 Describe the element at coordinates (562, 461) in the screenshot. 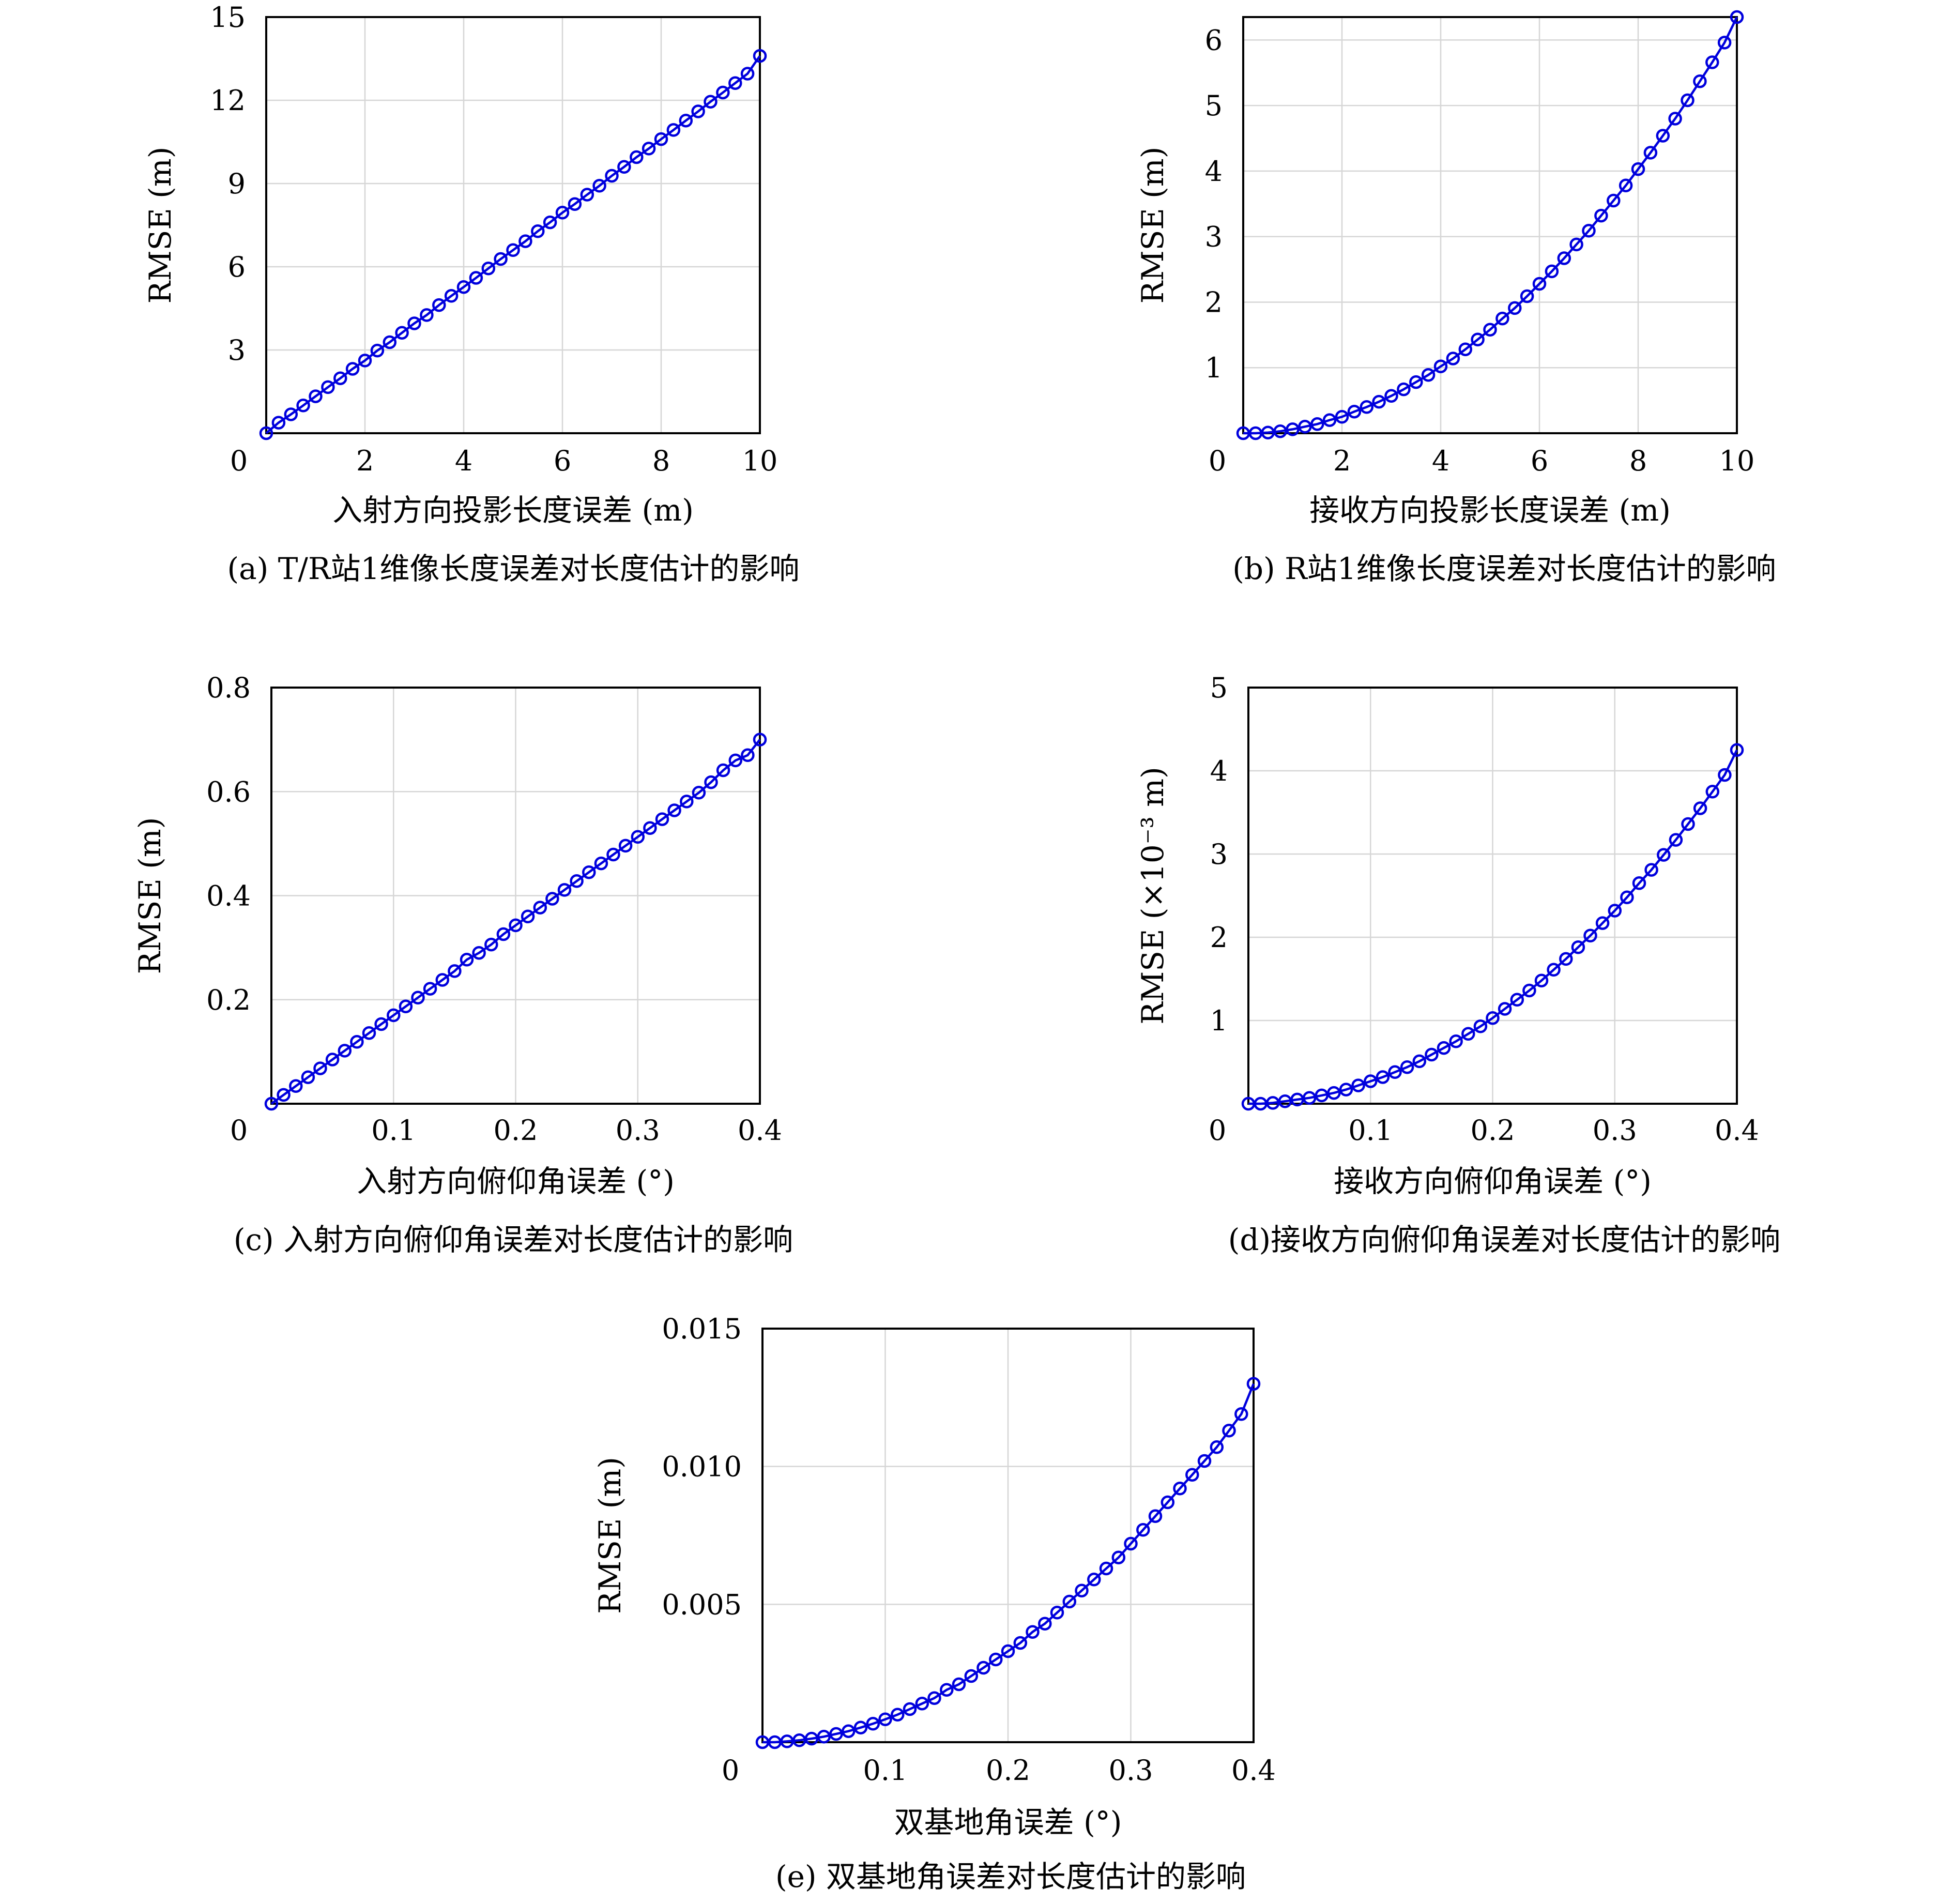

I see `x-tick-label: 6` at that location.